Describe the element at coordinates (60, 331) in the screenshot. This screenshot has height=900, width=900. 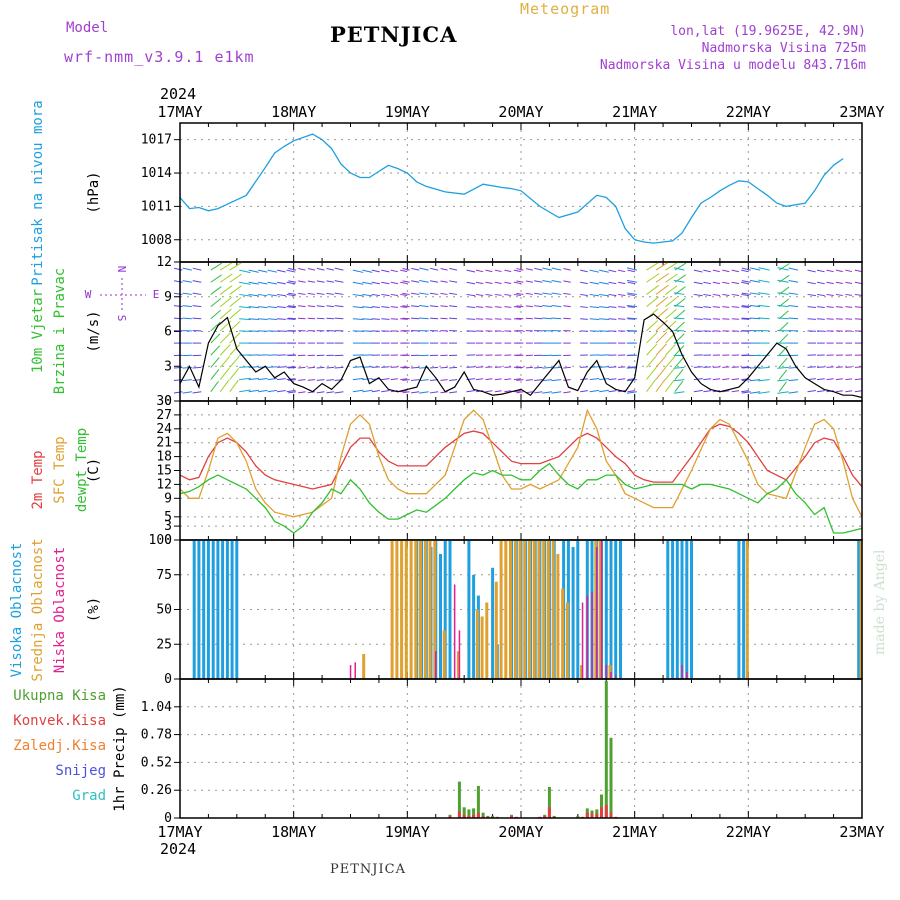
I see `wind-sublabel: Brzina i Pravac` at that location.